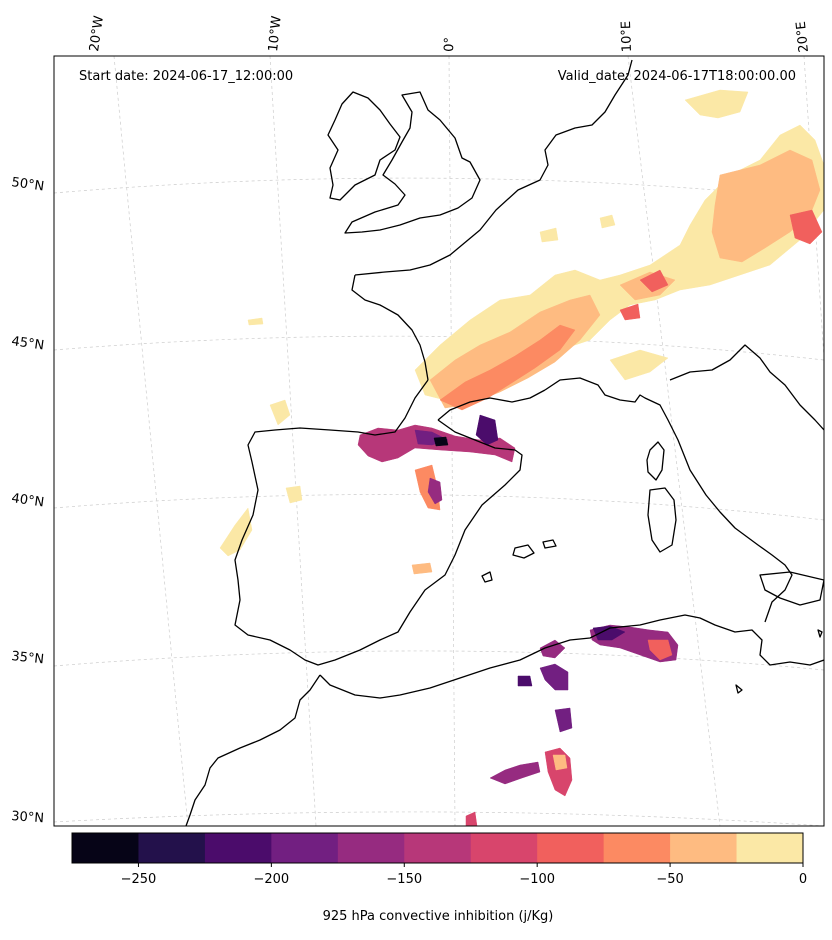 The image size is (832, 940). I want to click on lon-label-10e: 10°E, so click(627, 37).